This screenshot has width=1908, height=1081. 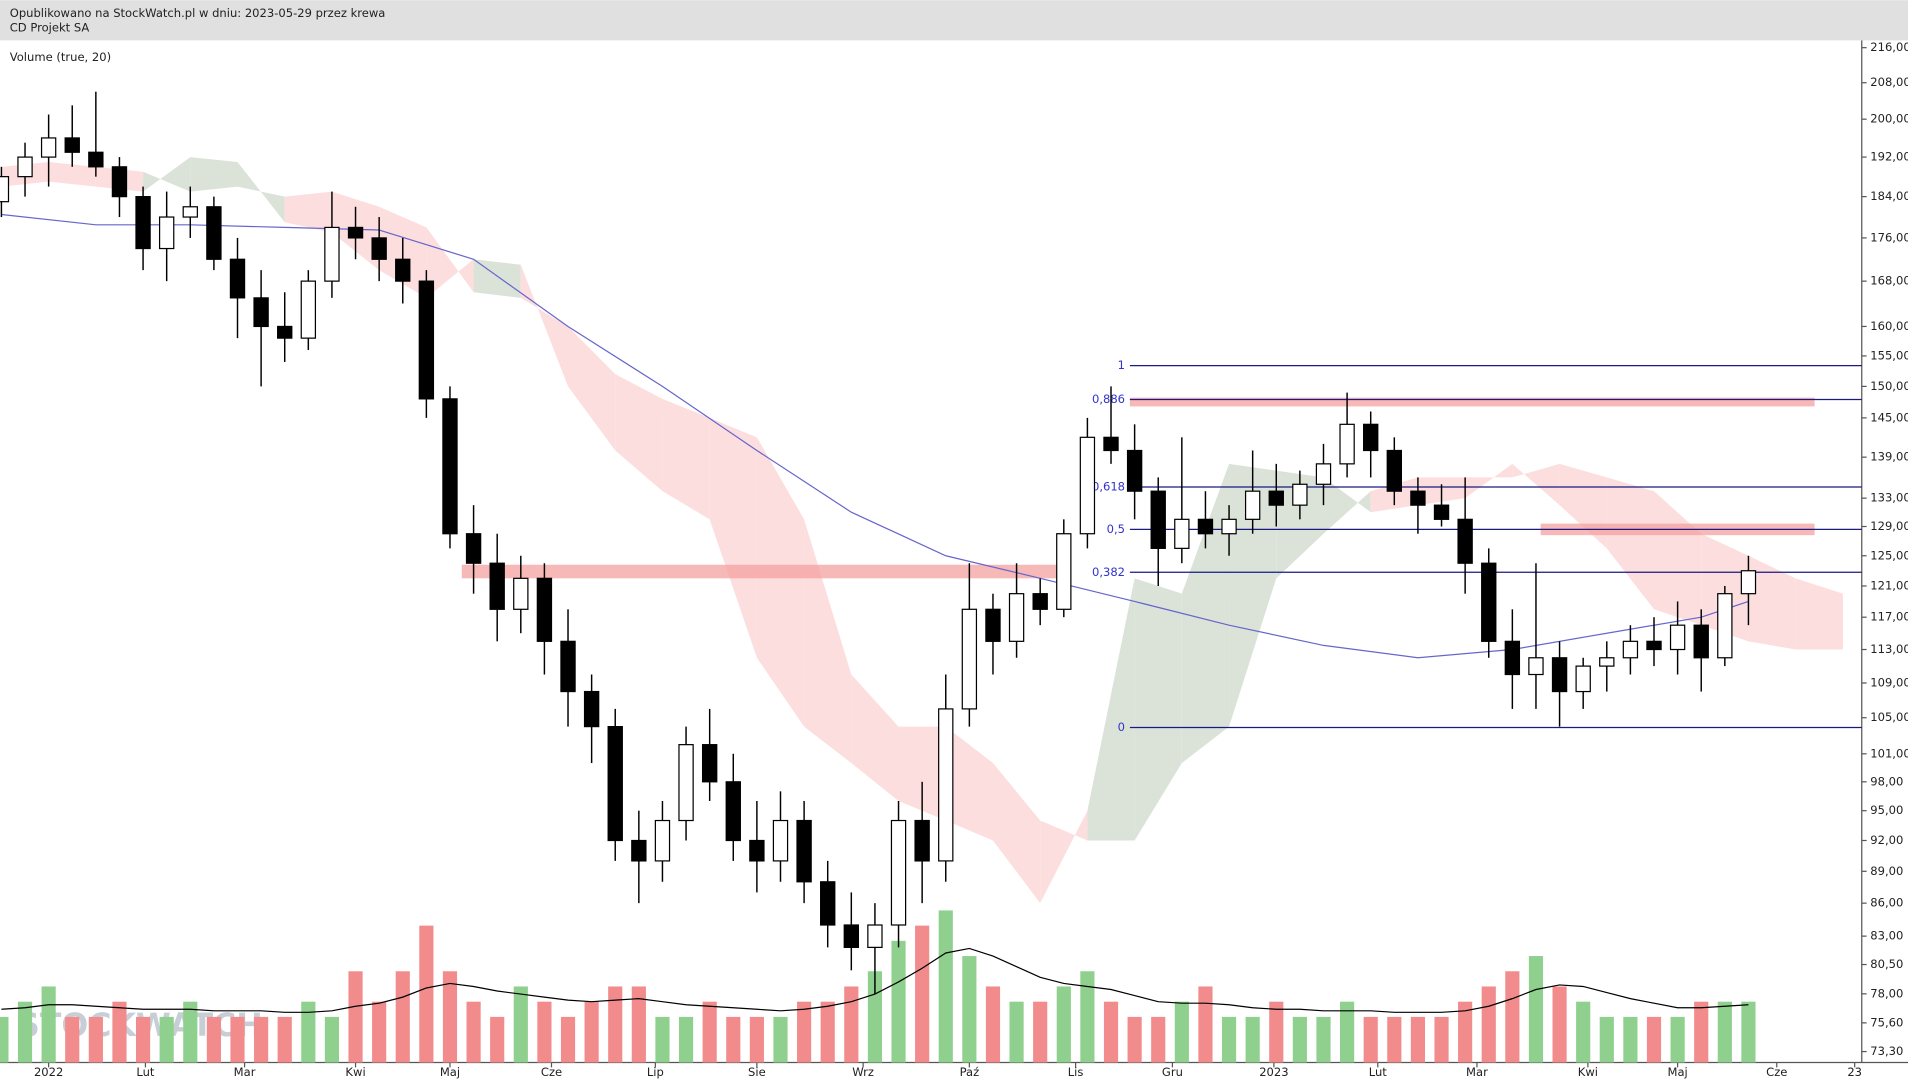 What do you see at coordinates (1889, 386) in the screenshot?
I see `y-tick-label: 150,00` at bounding box center [1889, 386].